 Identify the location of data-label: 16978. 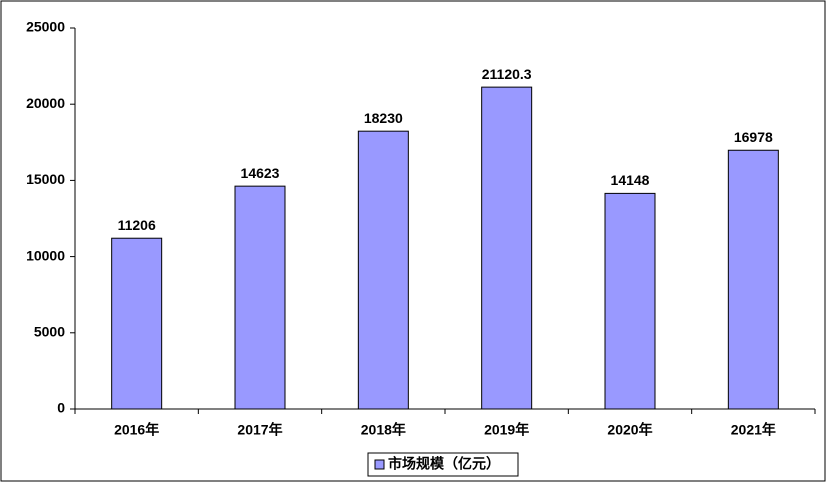
(753, 137).